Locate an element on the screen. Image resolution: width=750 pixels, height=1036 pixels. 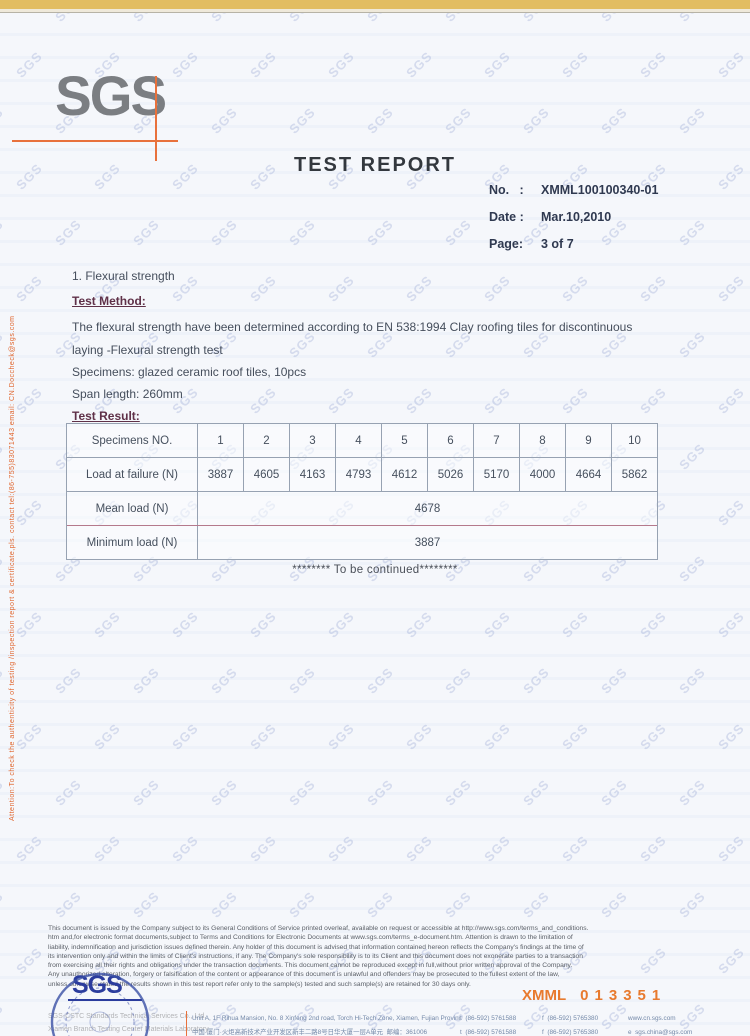
method-text-line2: laying -Flexural strength test is located at coordinates (147, 350).